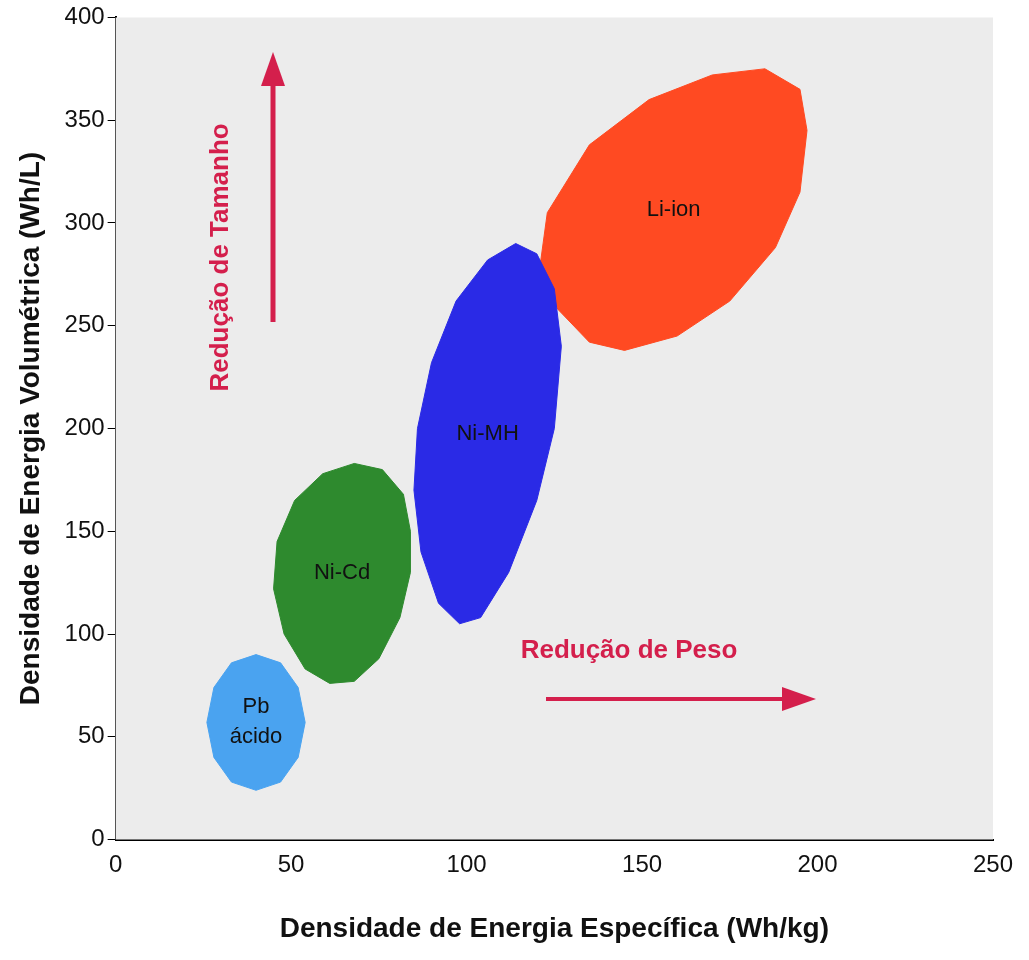 This screenshot has width=1029, height=960. What do you see at coordinates (993, 863) in the screenshot?
I see `x-tick-label: 250` at bounding box center [993, 863].